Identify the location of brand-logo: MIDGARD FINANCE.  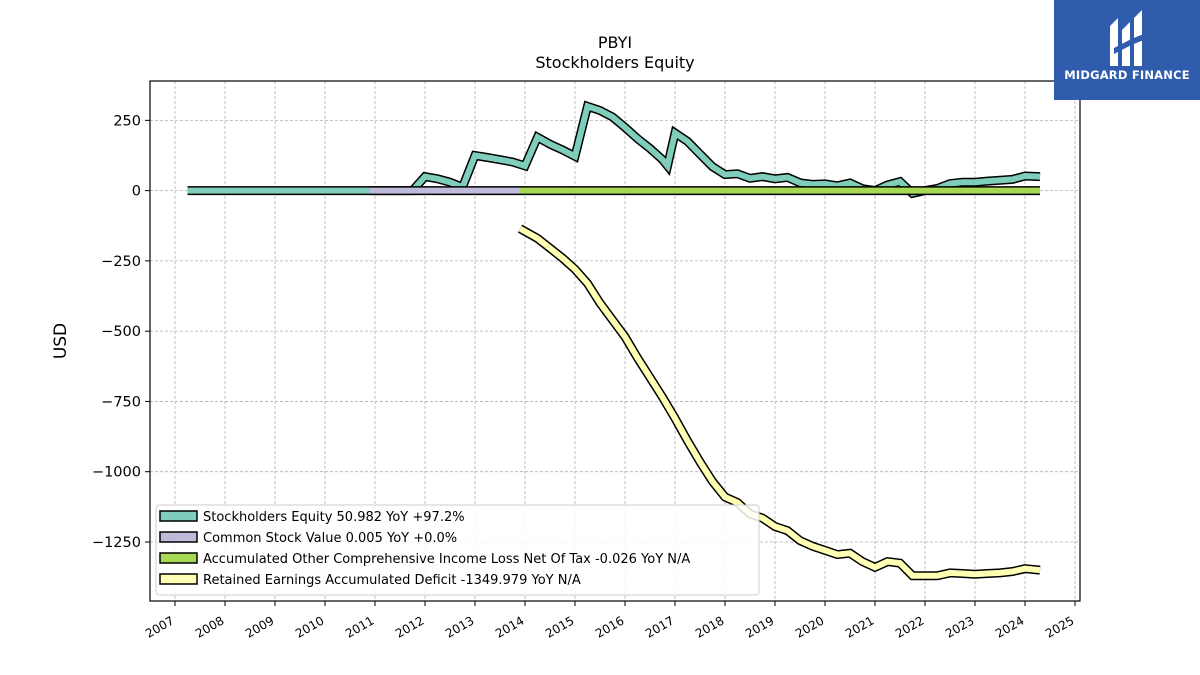
(1127, 50).